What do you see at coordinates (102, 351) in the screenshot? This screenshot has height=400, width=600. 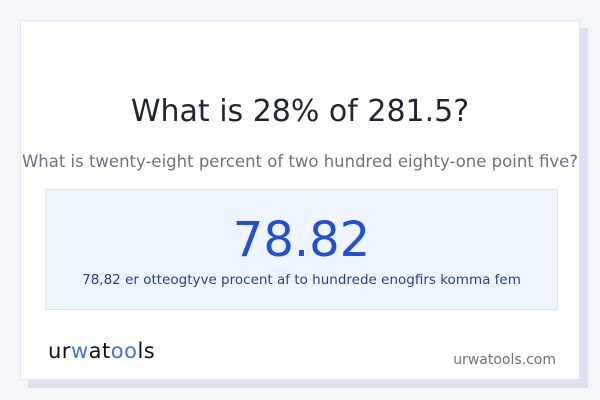 I see `urwatools-logo: urwatools` at bounding box center [102, 351].